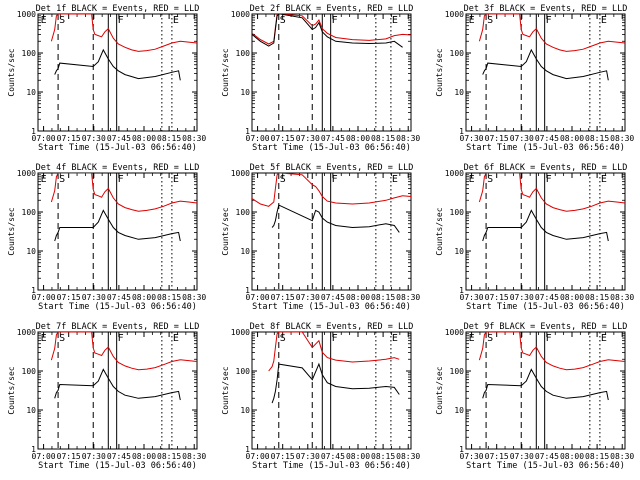  I want to click on panel-title: Det 4f BLACK = Events, RED = LLD, so click(118, 168).